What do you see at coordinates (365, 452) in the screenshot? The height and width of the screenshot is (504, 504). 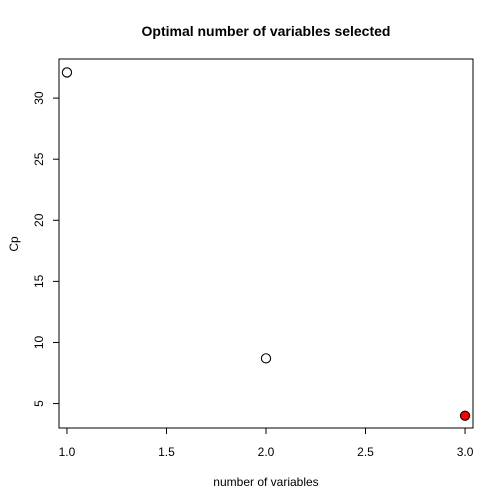 I see `x-tick-label: 2.5` at bounding box center [365, 452].